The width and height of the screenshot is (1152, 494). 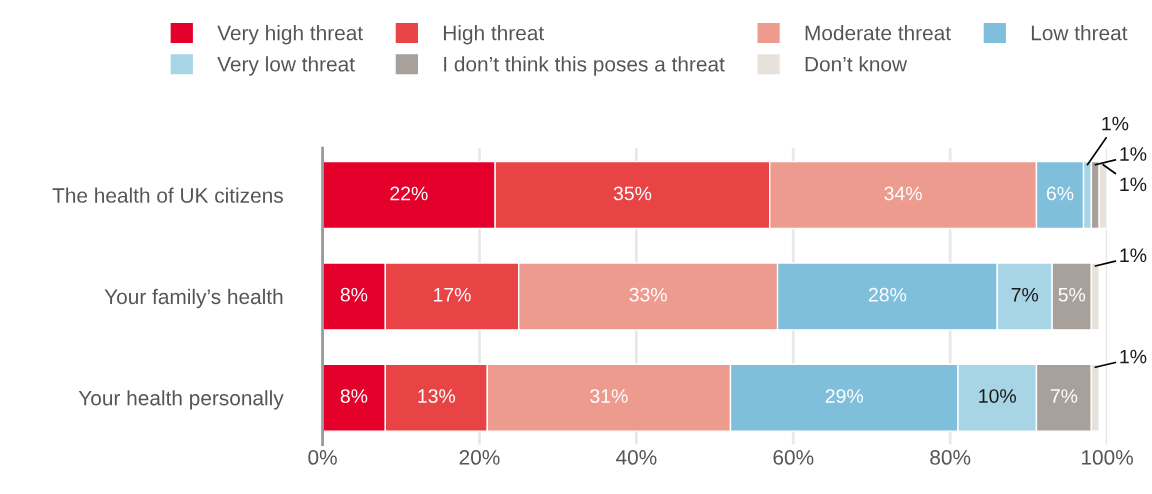 What do you see at coordinates (903, 193) in the screenshot?
I see `data-label: 34%` at bounding box center [903, 193].